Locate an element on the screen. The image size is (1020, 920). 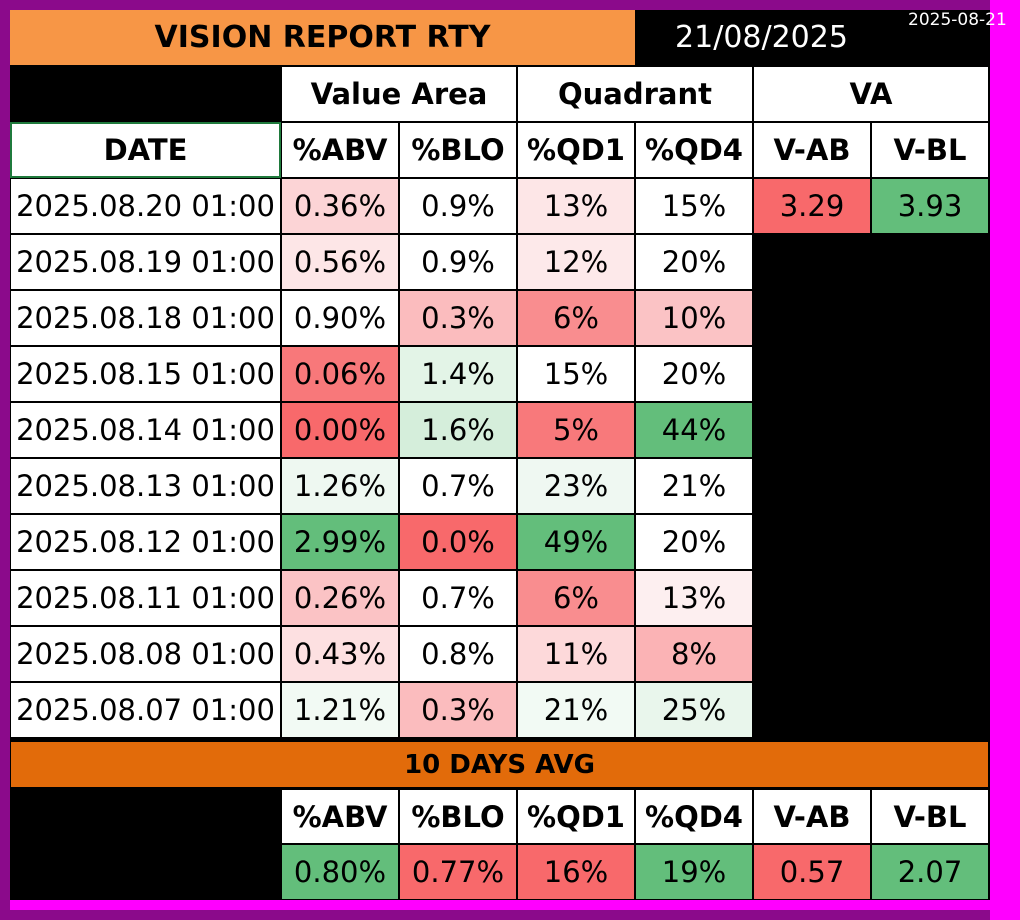
avg-header-qd4: %QD4 is located at coordinates (694, 816).